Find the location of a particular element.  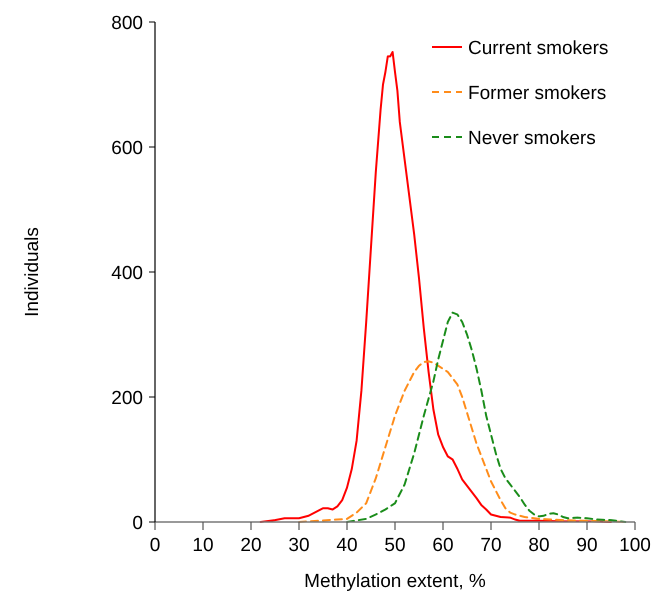

x-axis-title: Methylation extent, % is located at coordinates (395, 581).